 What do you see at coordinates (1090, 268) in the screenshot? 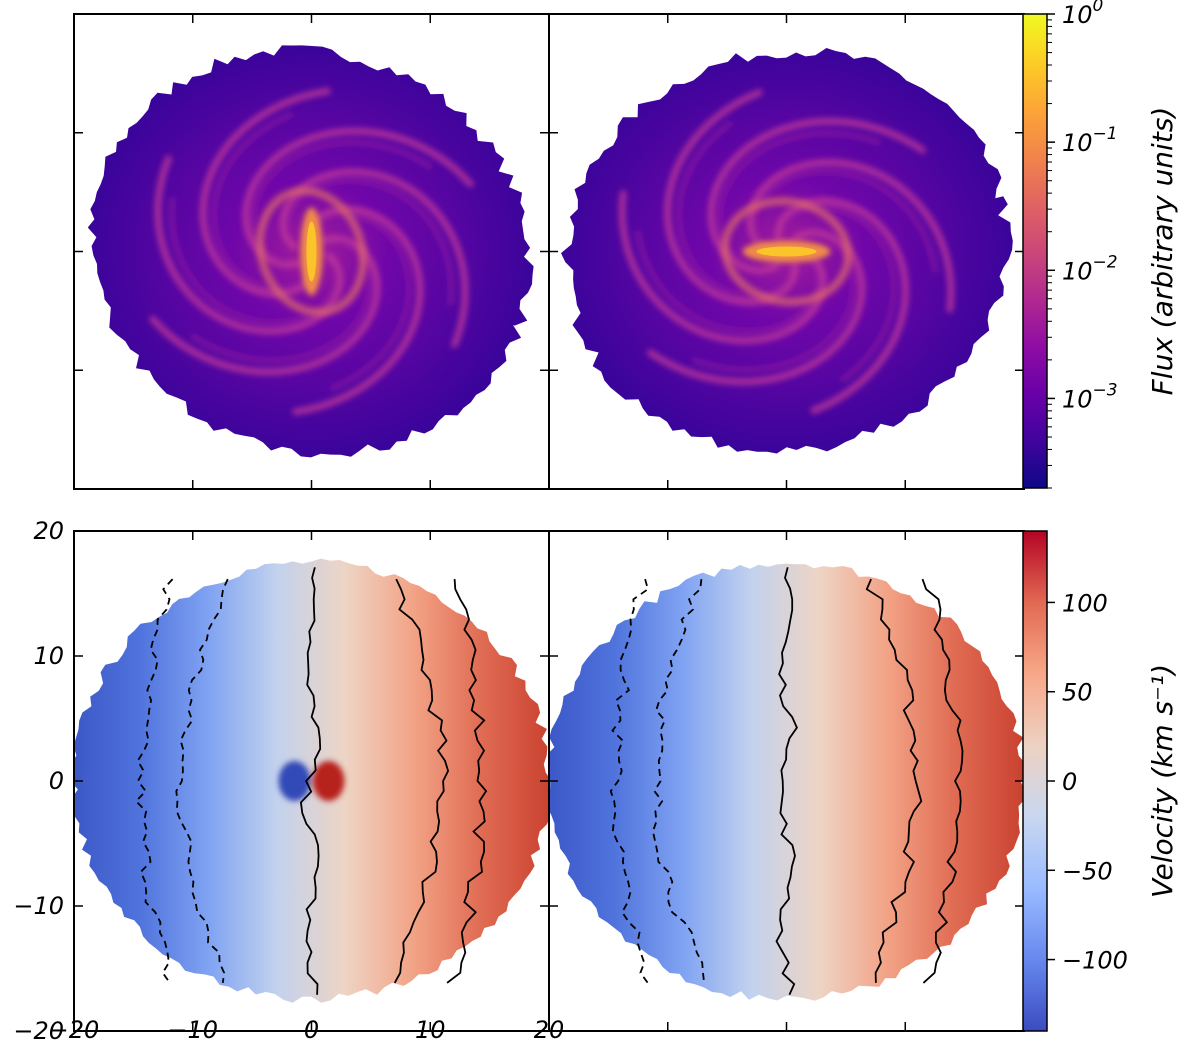
I see `flux-colorbar-tick-label: 10⁻²` at bounding box center [1090, 268].